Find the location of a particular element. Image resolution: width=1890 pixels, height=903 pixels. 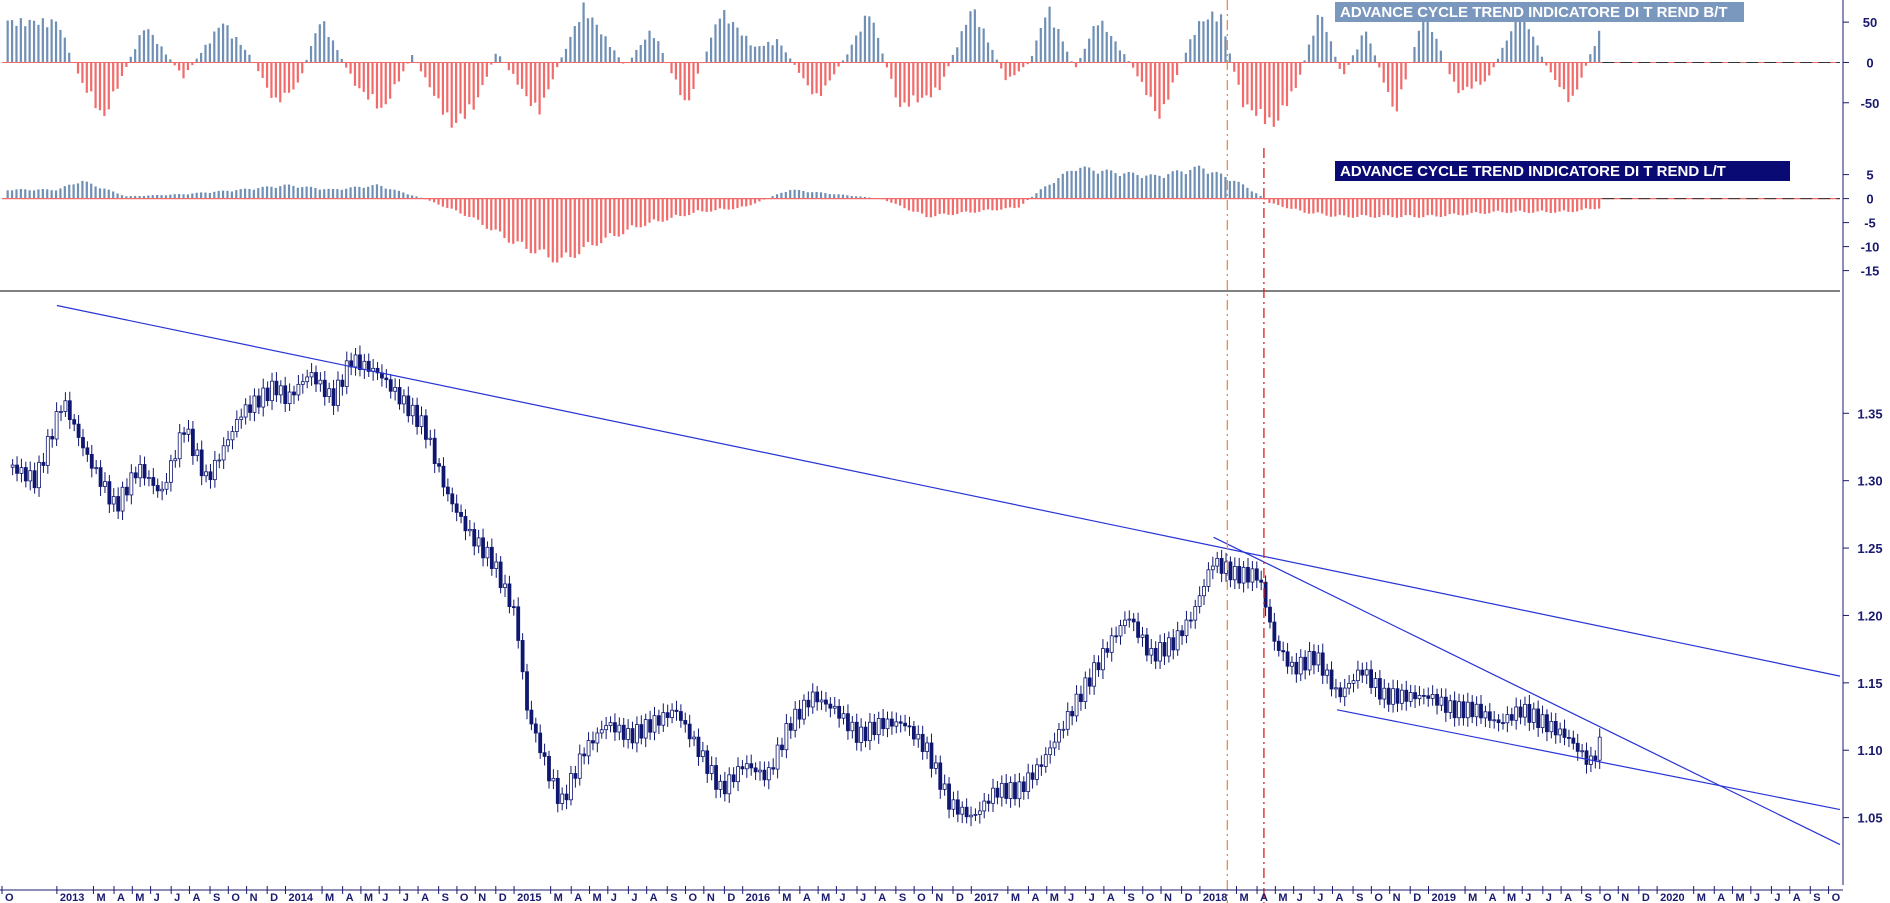

x-tick-label: A is located at coordinates (1721, 897).